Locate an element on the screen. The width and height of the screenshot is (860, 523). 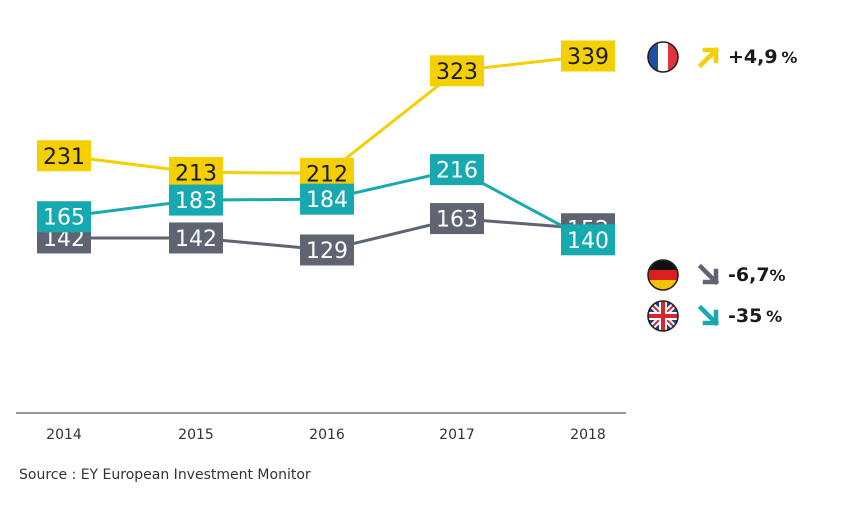
legend-uk: -35 % is located at coordinates (714, 316).